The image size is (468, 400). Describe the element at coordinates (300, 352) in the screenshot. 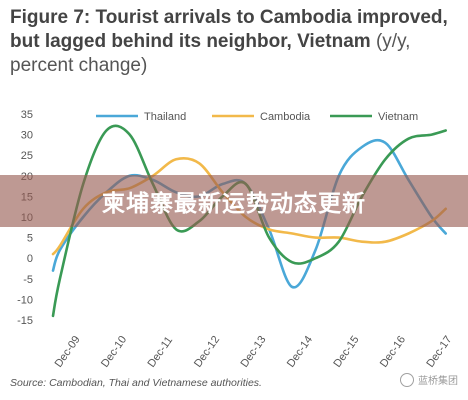

I see `x-tick-label: Dec-14` at that location.